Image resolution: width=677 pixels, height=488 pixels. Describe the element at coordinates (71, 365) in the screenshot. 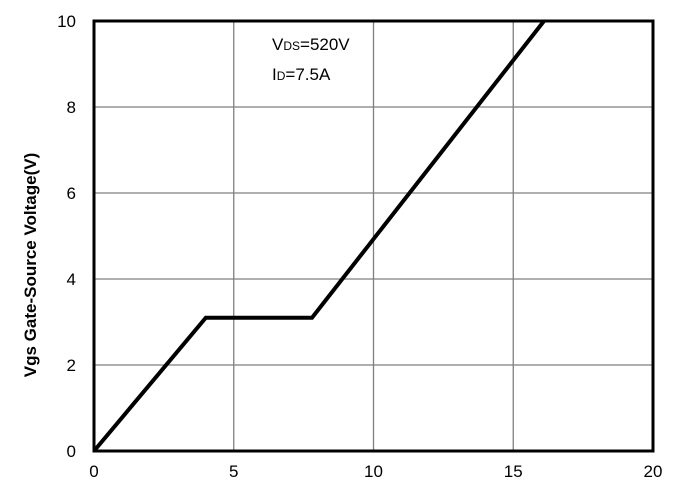

I see `y-tick-label: 2` at that location.